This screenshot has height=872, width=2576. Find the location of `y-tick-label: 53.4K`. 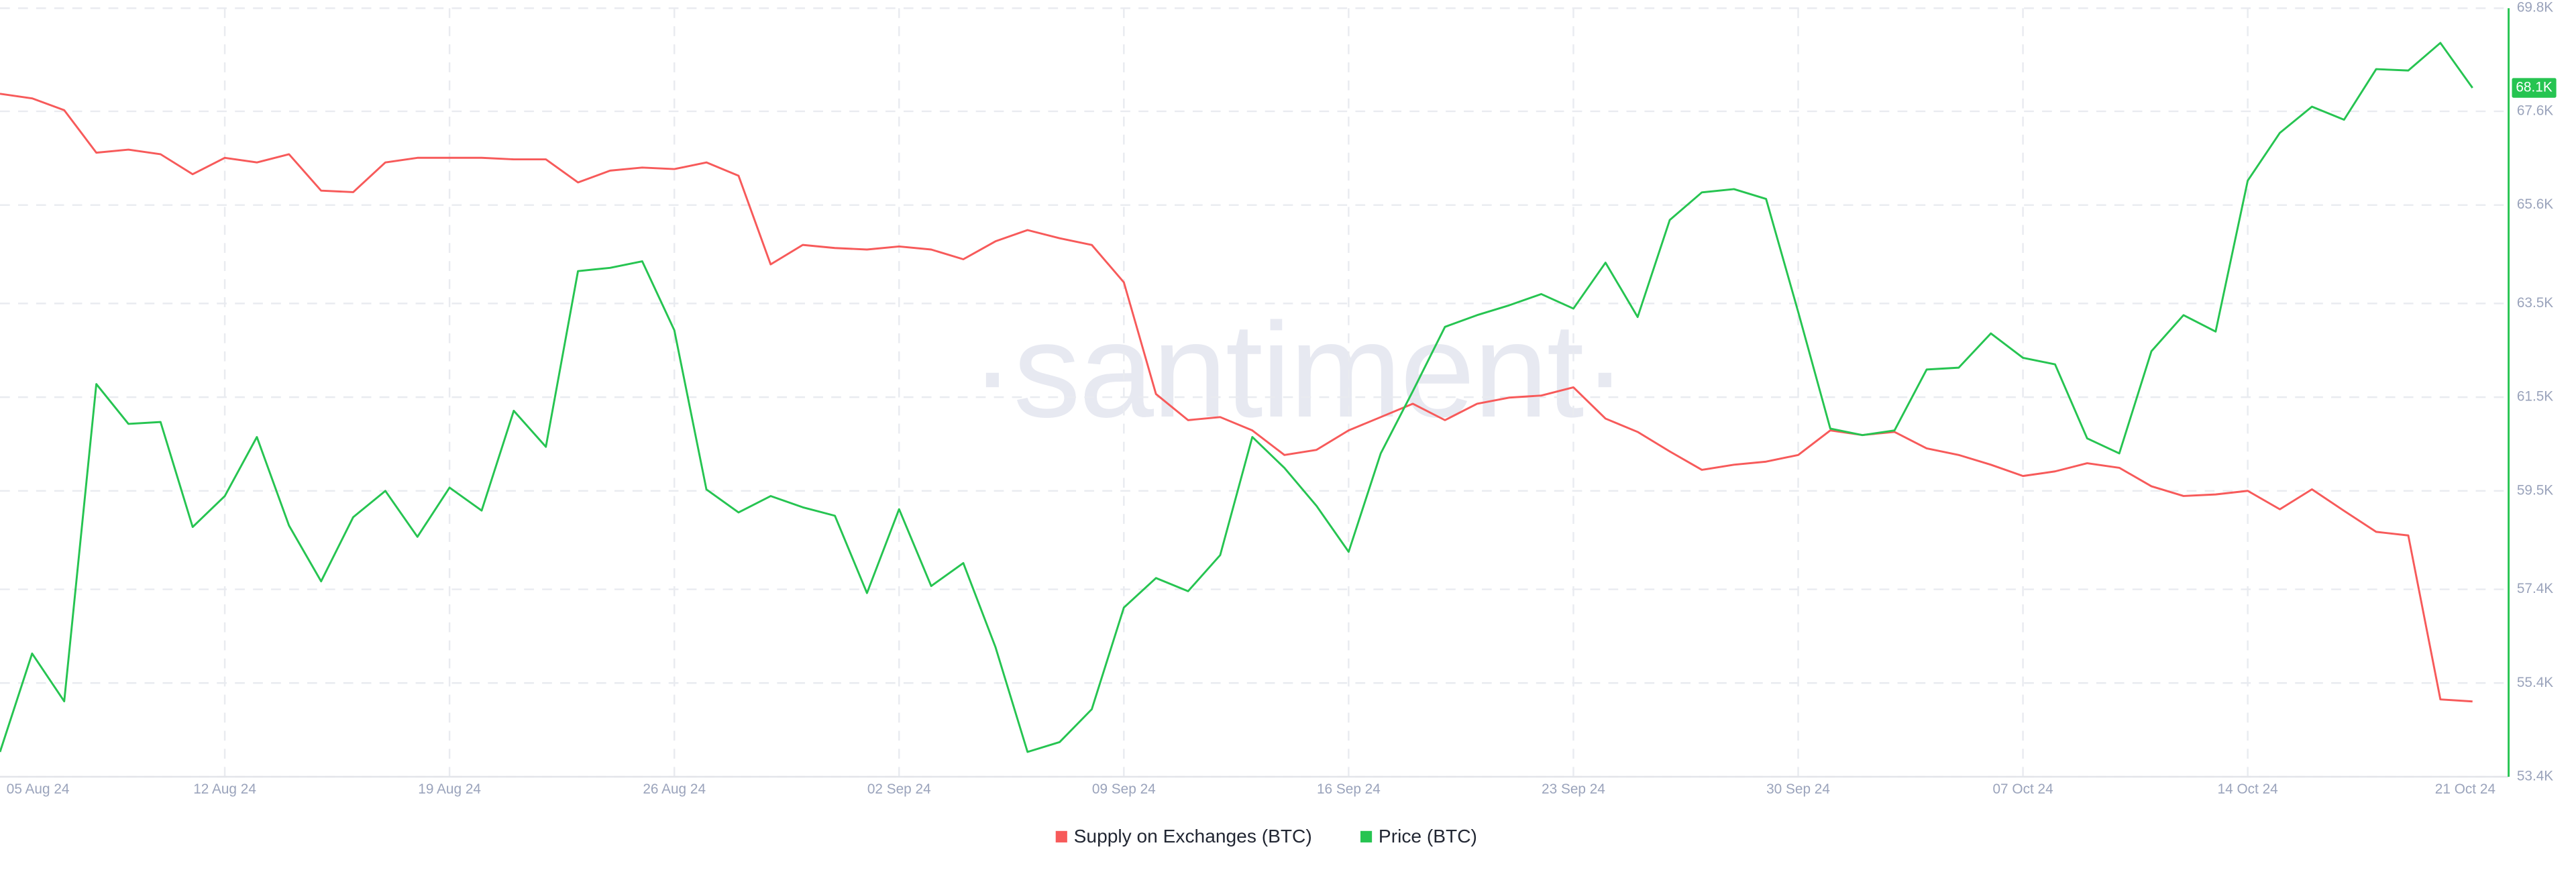

y-tick-label: 53.4K is located at coordinates (2535, 776).